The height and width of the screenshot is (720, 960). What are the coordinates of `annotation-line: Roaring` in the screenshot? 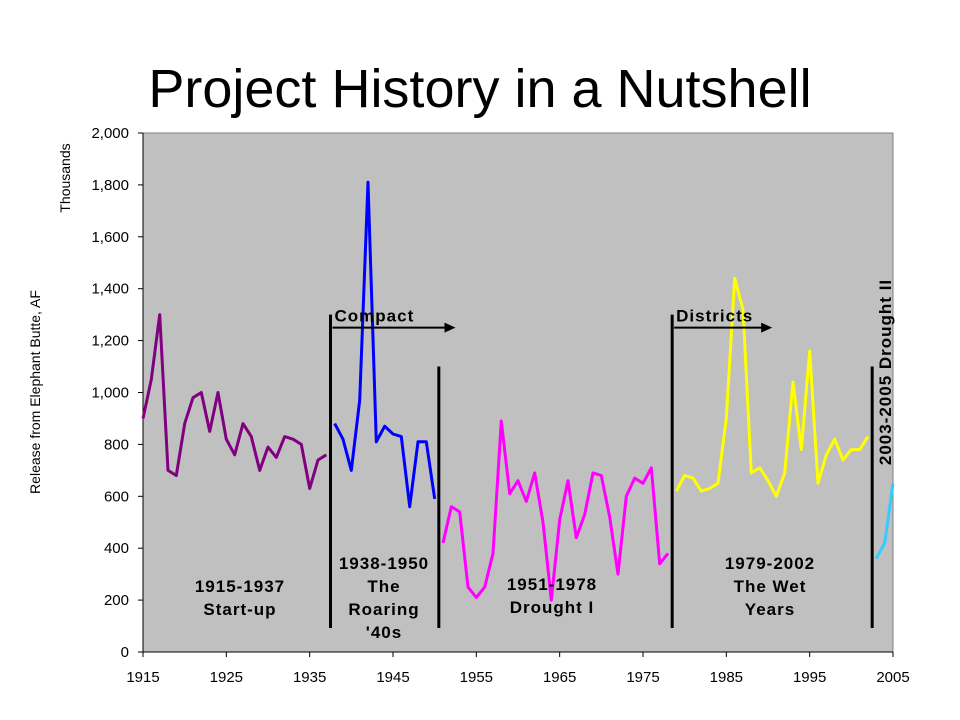 It's located at (383, 609).